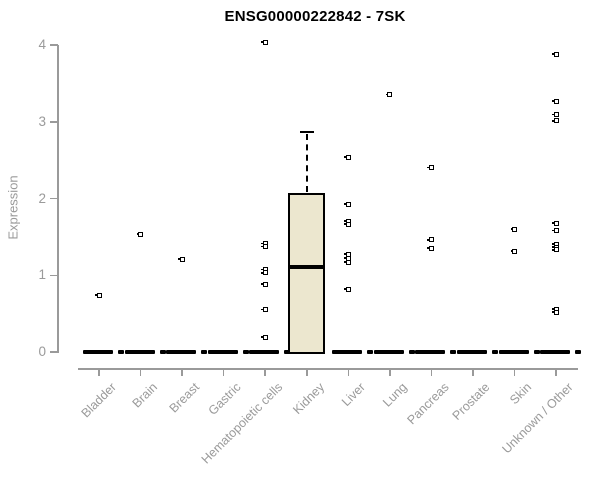  Describe the element at coordinates (42, 275) in the screenshot. I see `y-tick-label: 1` at that location.